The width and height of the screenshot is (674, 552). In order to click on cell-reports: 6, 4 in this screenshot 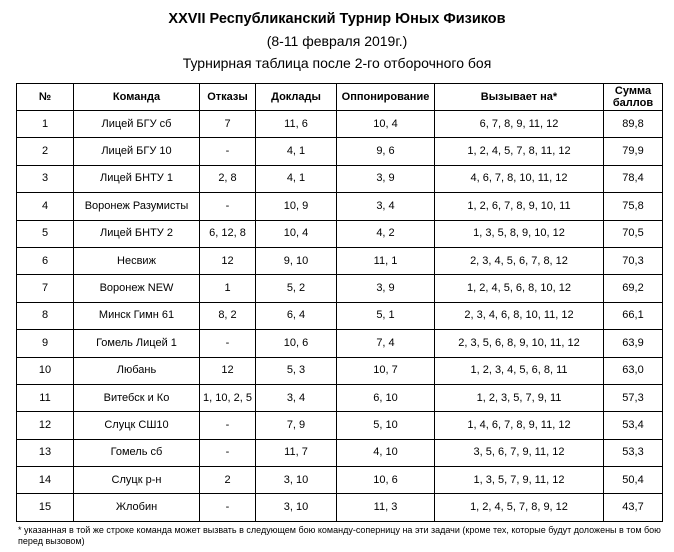, I will do `click(296, 316)`.